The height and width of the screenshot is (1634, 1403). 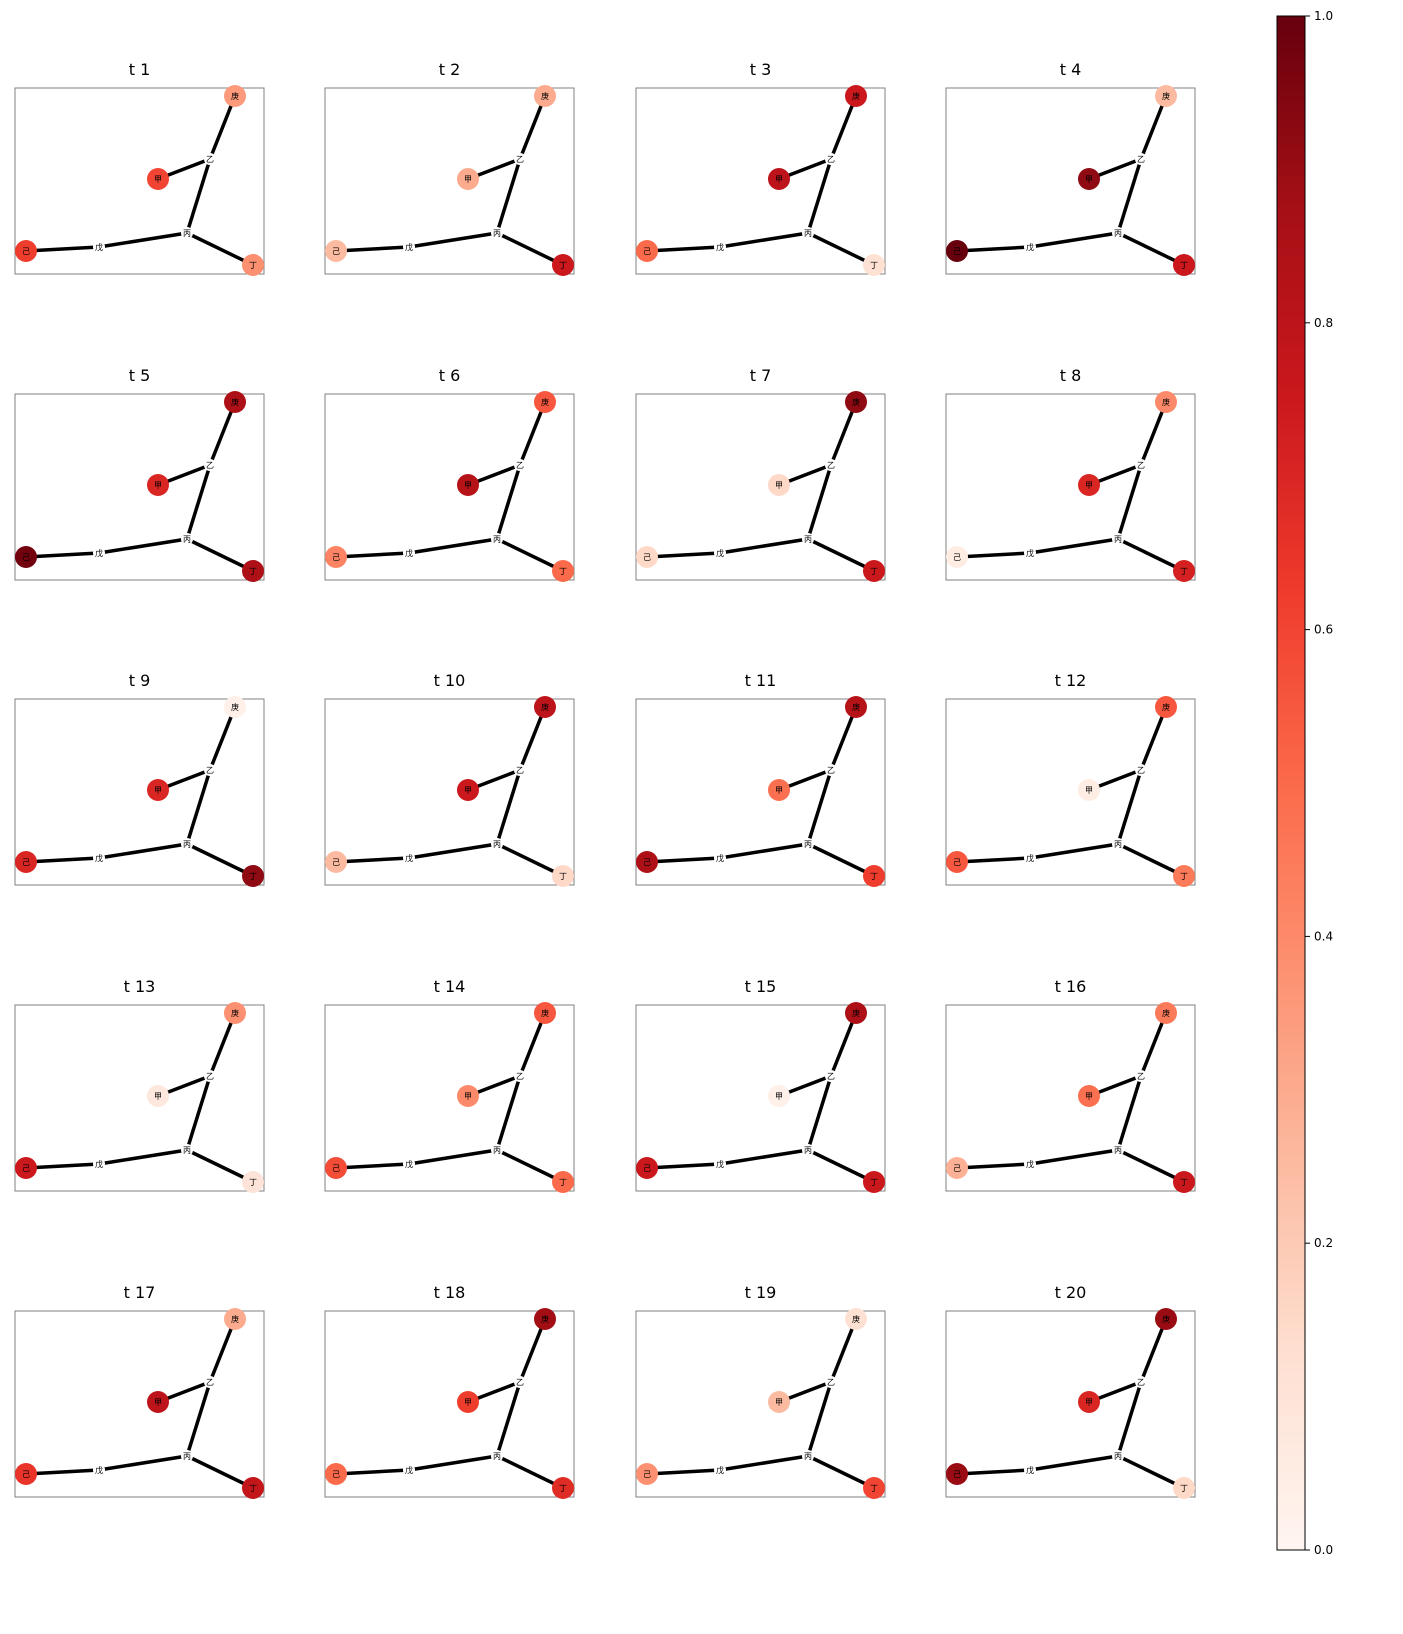 What do you see at coordinates (1071, 375) in the screenshot?
I see `panel-title: t 8` at bounding box center [1071, 375].